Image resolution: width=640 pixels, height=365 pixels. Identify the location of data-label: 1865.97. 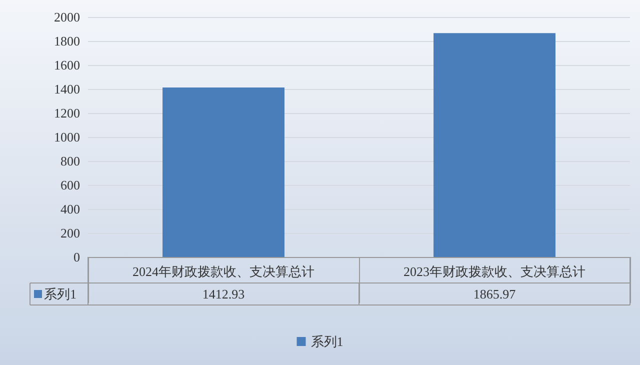
(494, 294).